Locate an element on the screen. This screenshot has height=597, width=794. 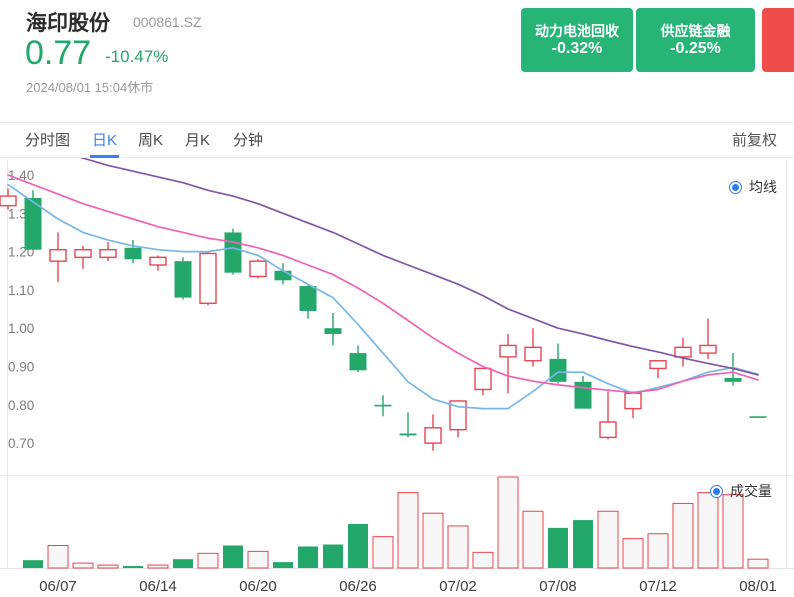
y-tick-label: 0.70 is located at coordinates (21, 443).